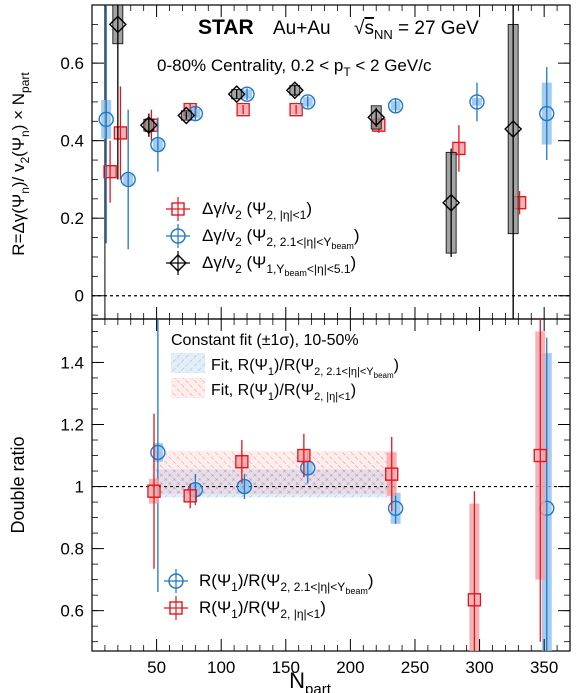 The height and width of the screenshot is (693, 581). I want to click on fit-label-red: Fit, R(Ψ1)/R(Ψ2, |η|<1), so click(283, 392).